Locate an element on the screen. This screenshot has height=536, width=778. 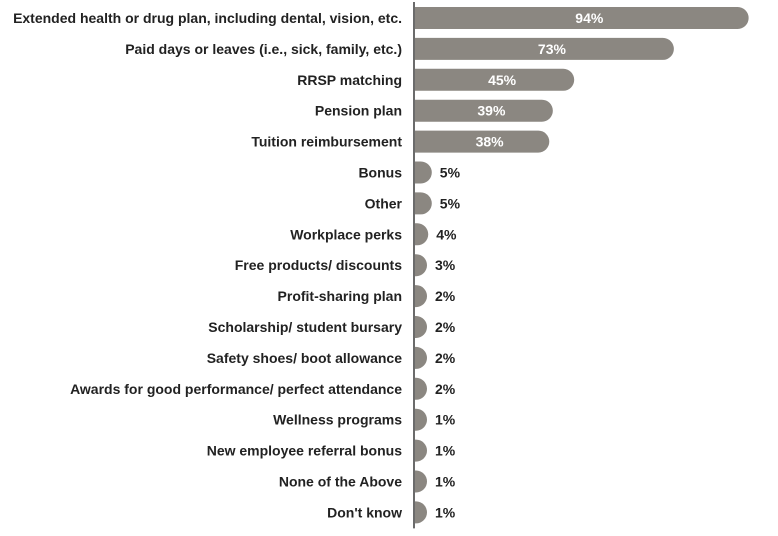
value-label: 38% is located at coordinates (490, 142).